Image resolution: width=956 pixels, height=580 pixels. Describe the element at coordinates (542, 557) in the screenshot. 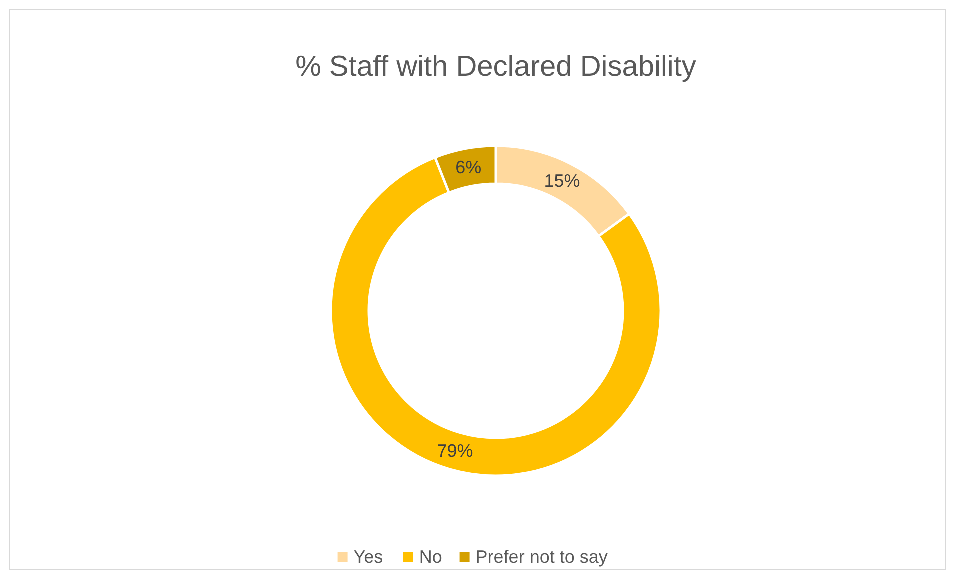

I see `legend-label: Prefer not to say` at that location.